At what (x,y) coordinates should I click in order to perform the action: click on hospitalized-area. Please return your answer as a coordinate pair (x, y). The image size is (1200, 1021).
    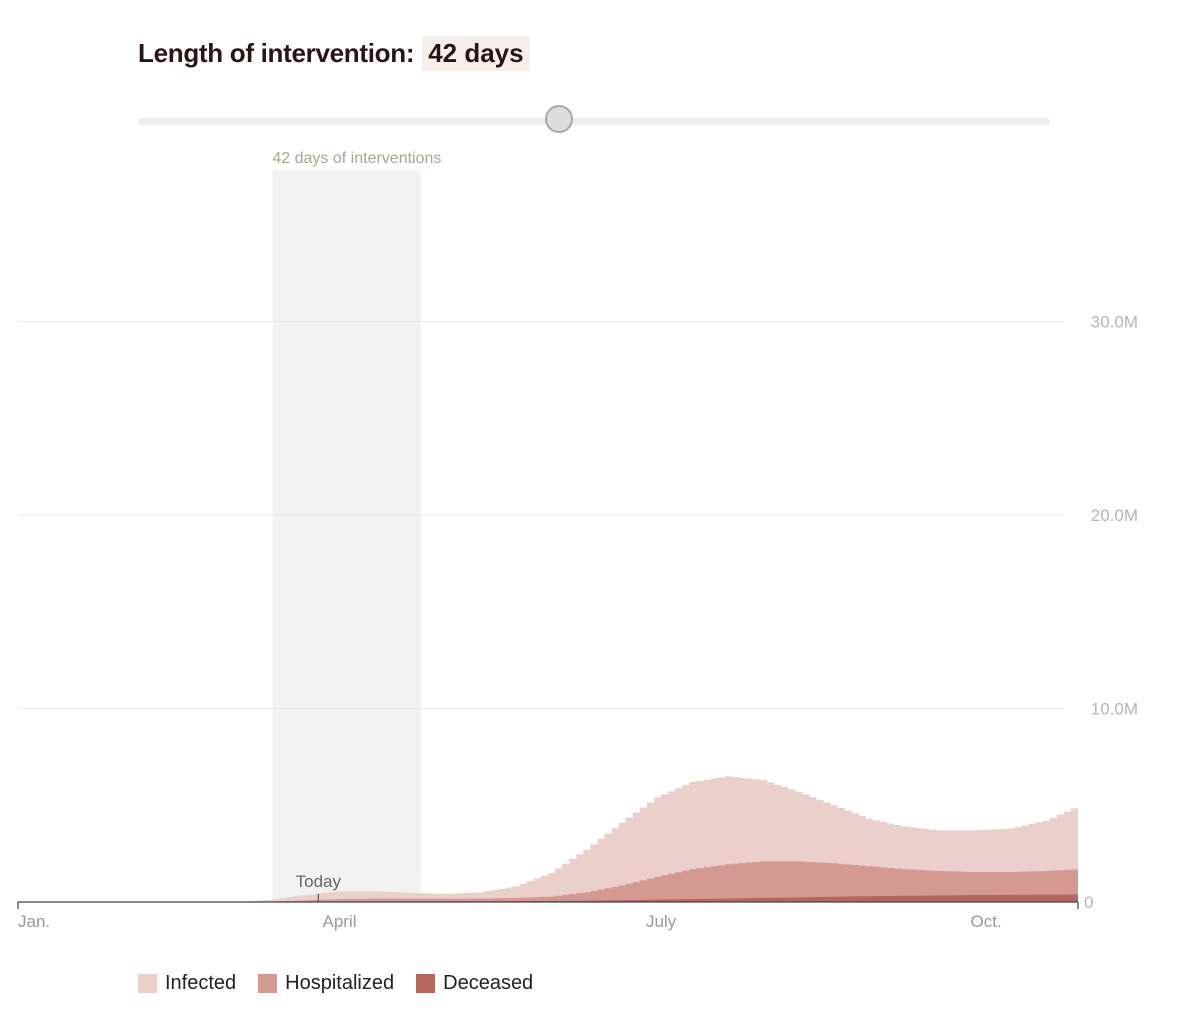
    Looking at the image, I should click on (548, 881).